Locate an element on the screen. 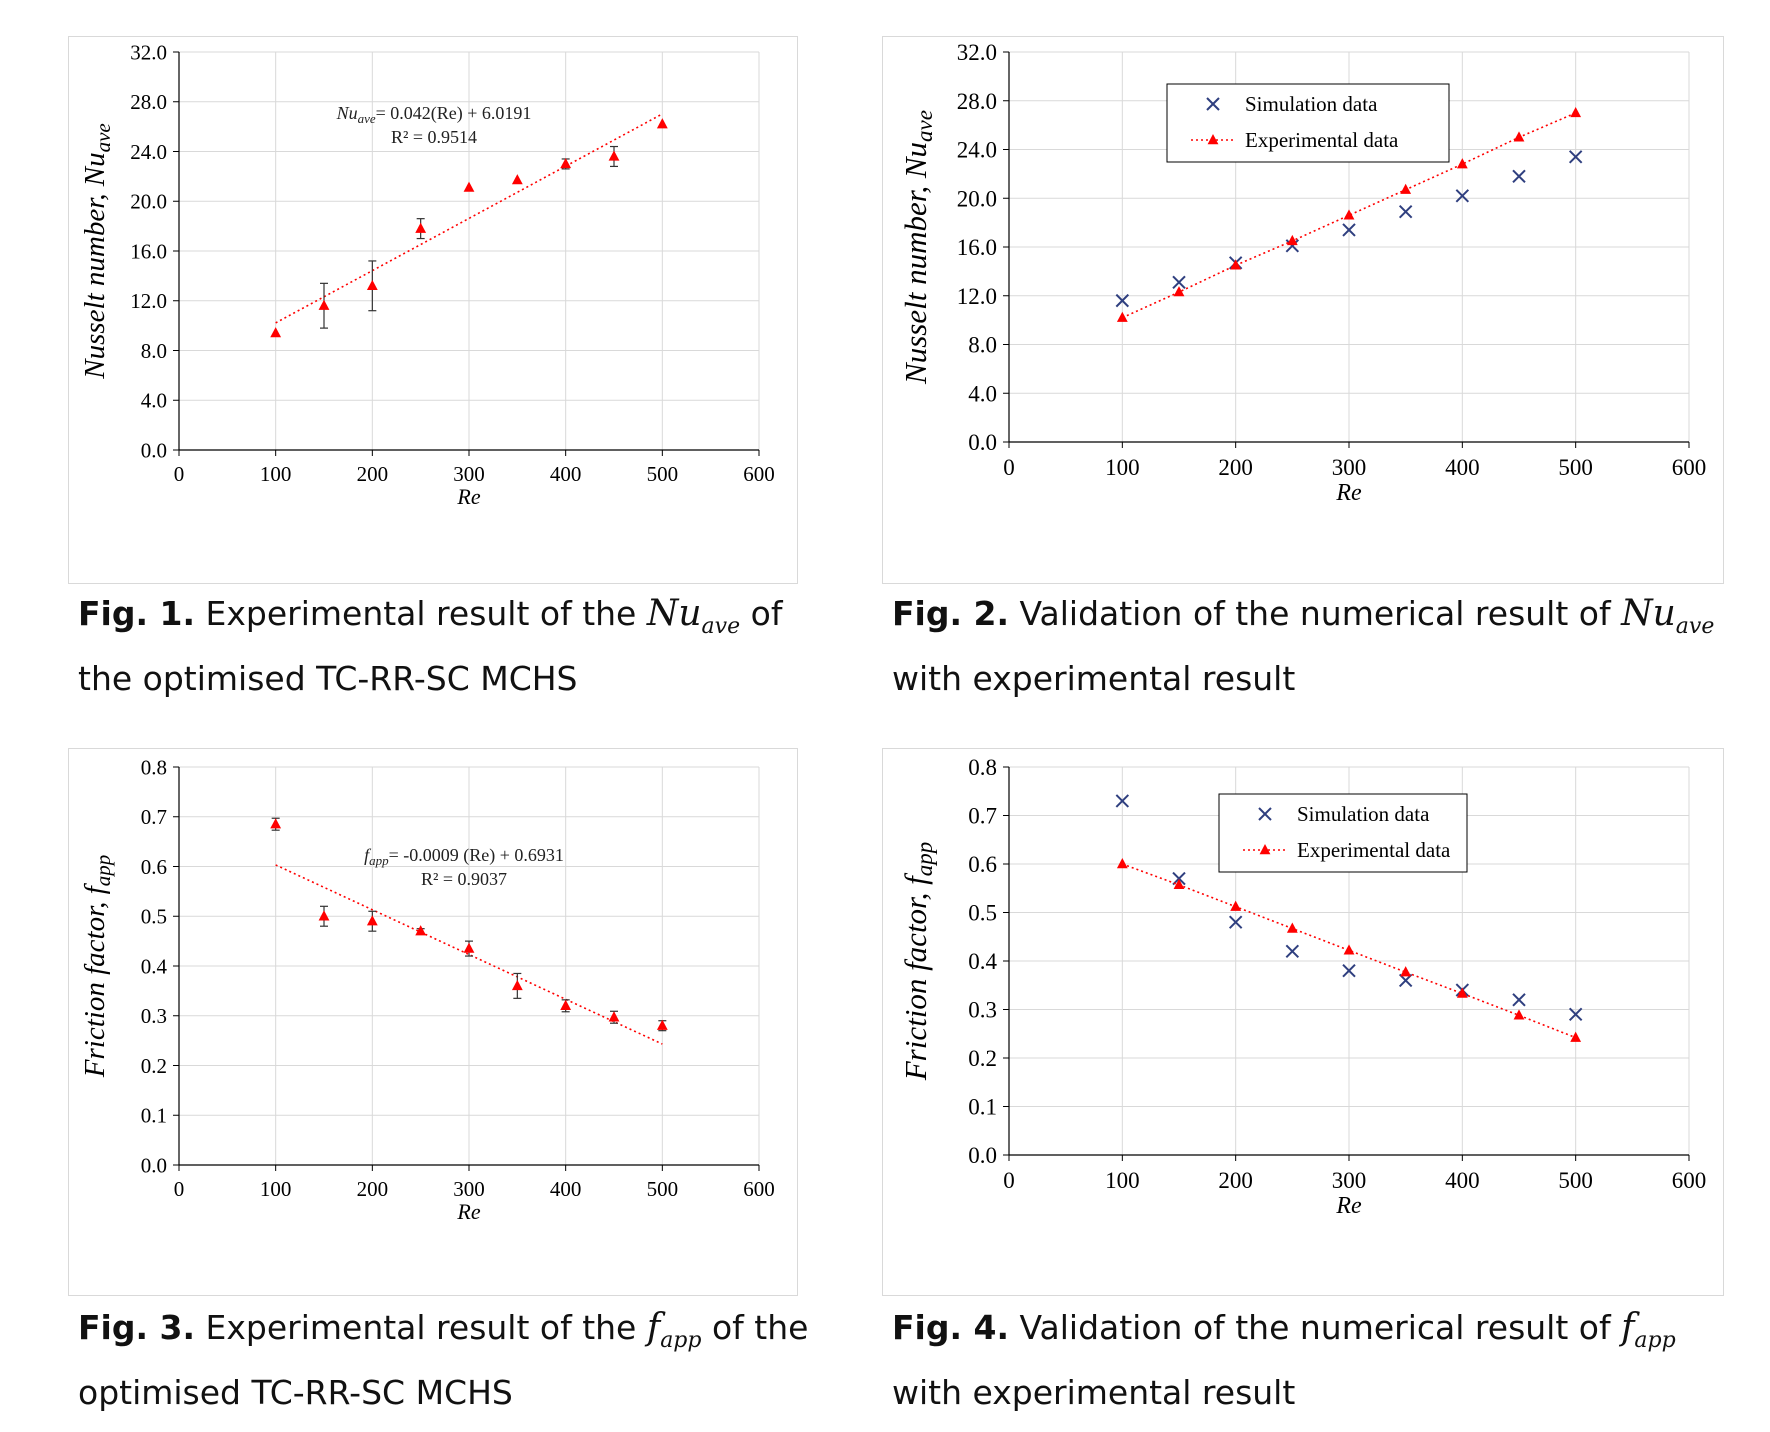  y-tick-label: 20.0 is located at coordinates (977, 198).